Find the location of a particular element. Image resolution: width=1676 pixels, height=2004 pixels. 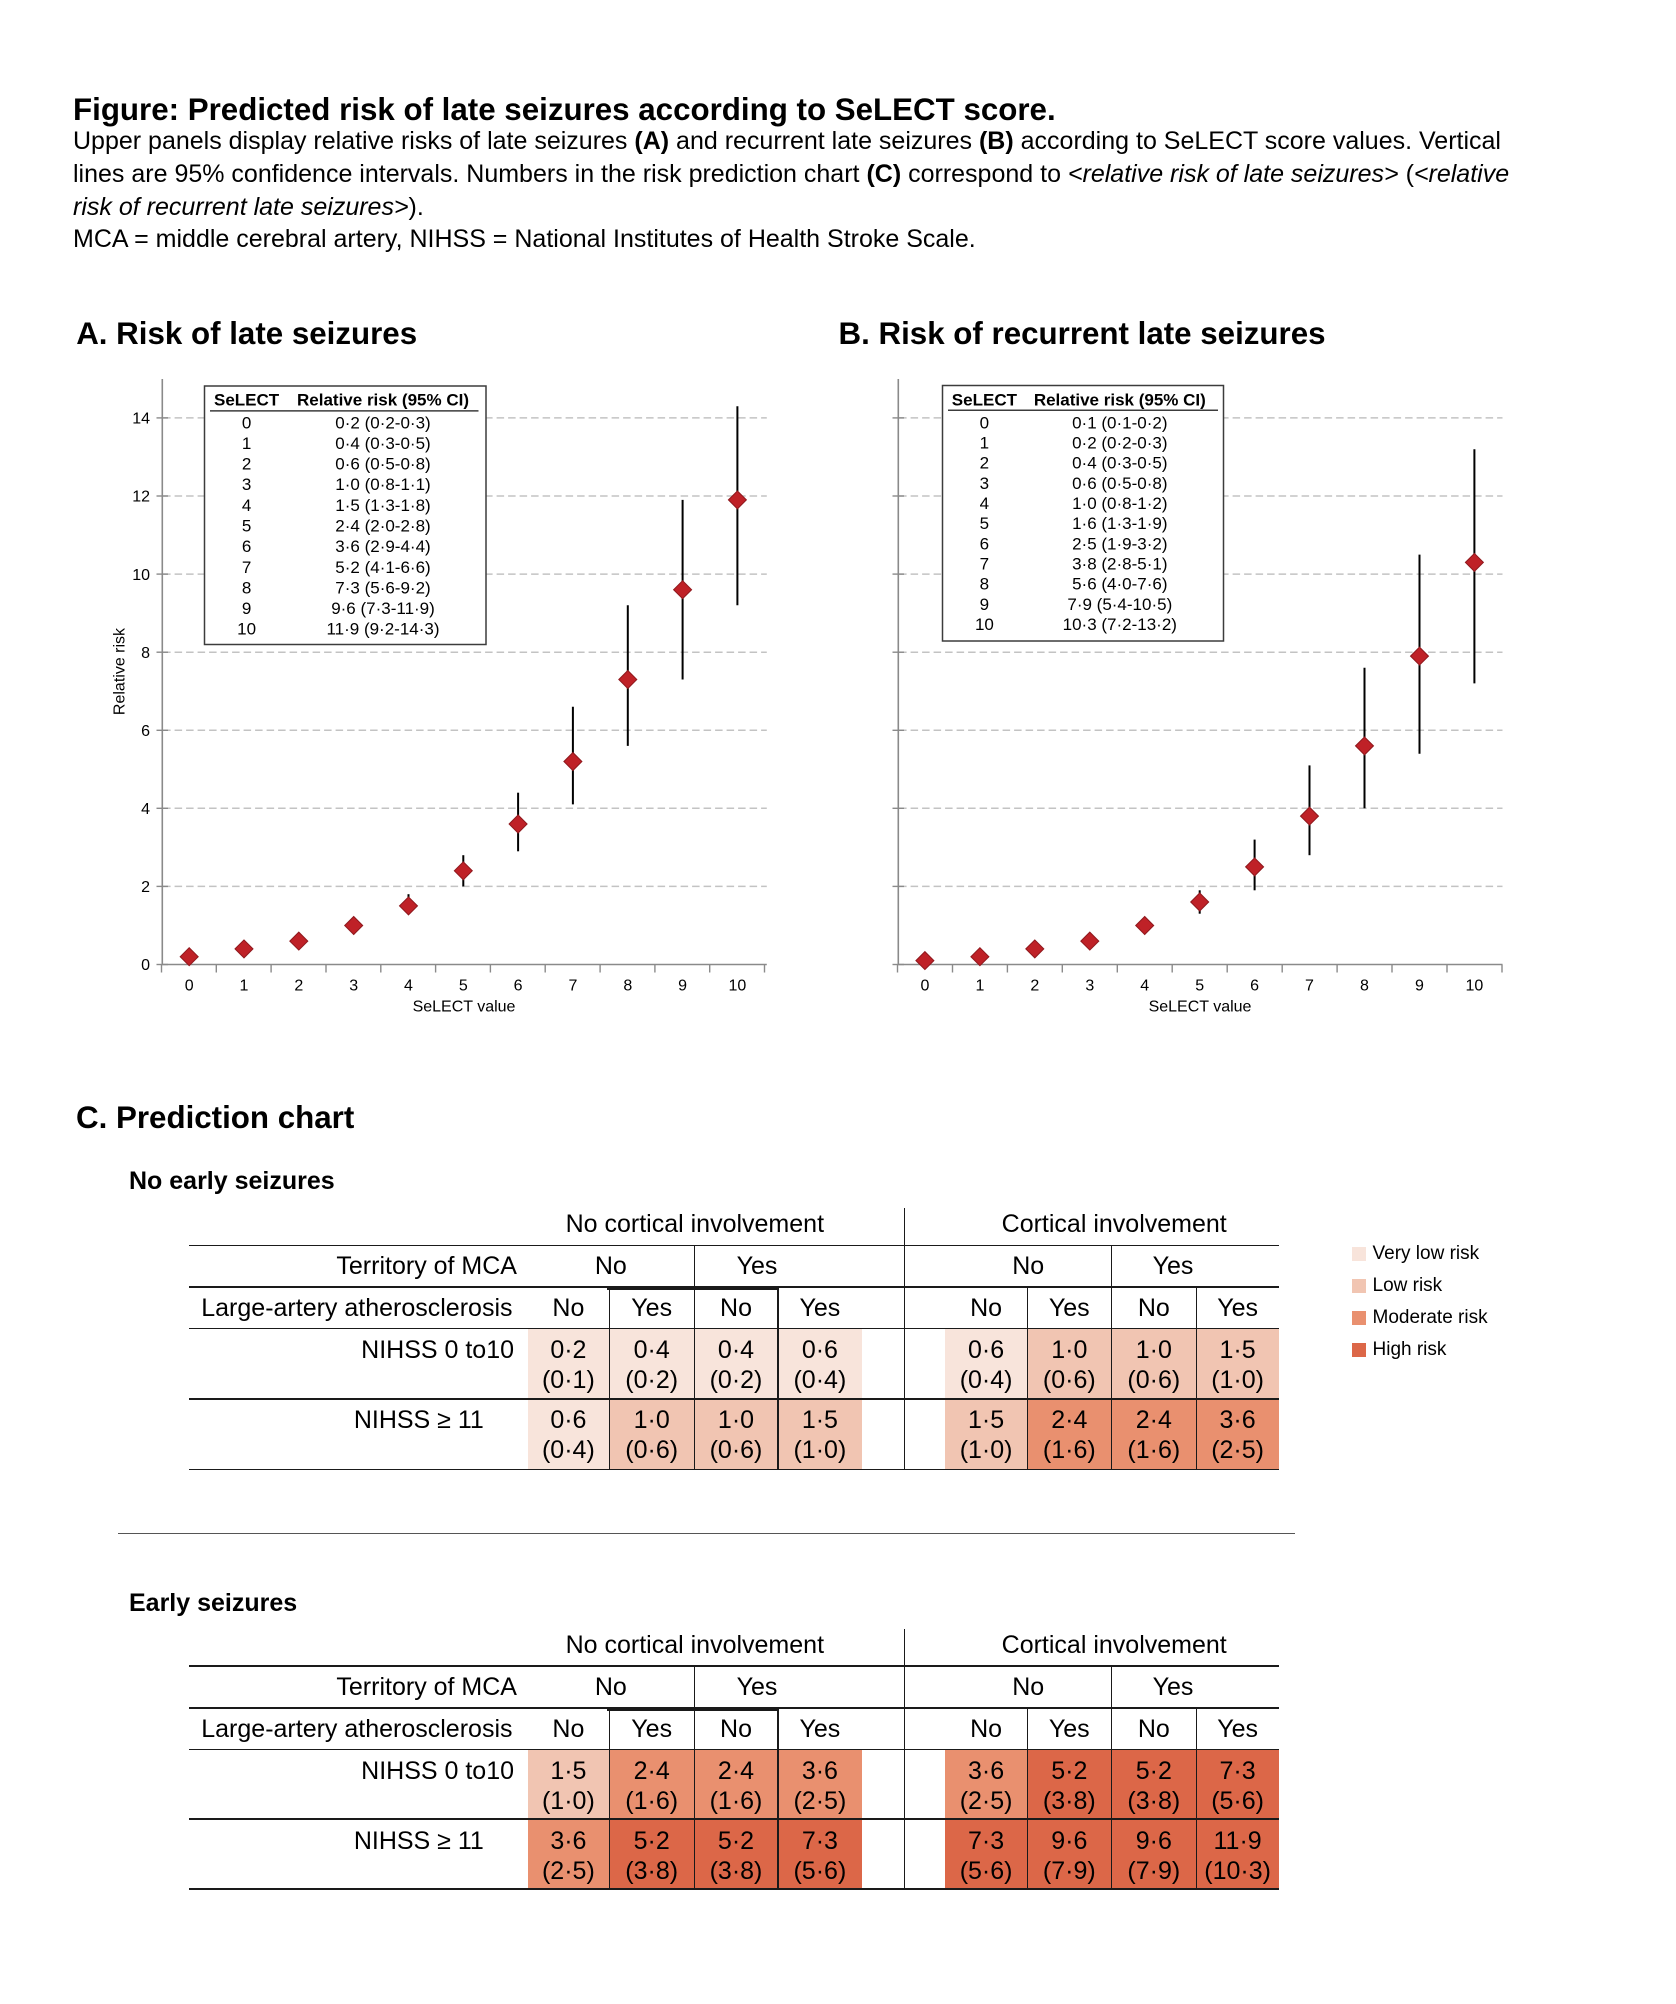

svg-text: 2·5 (1·9-3·2) is located at coordinates (1119, 543).